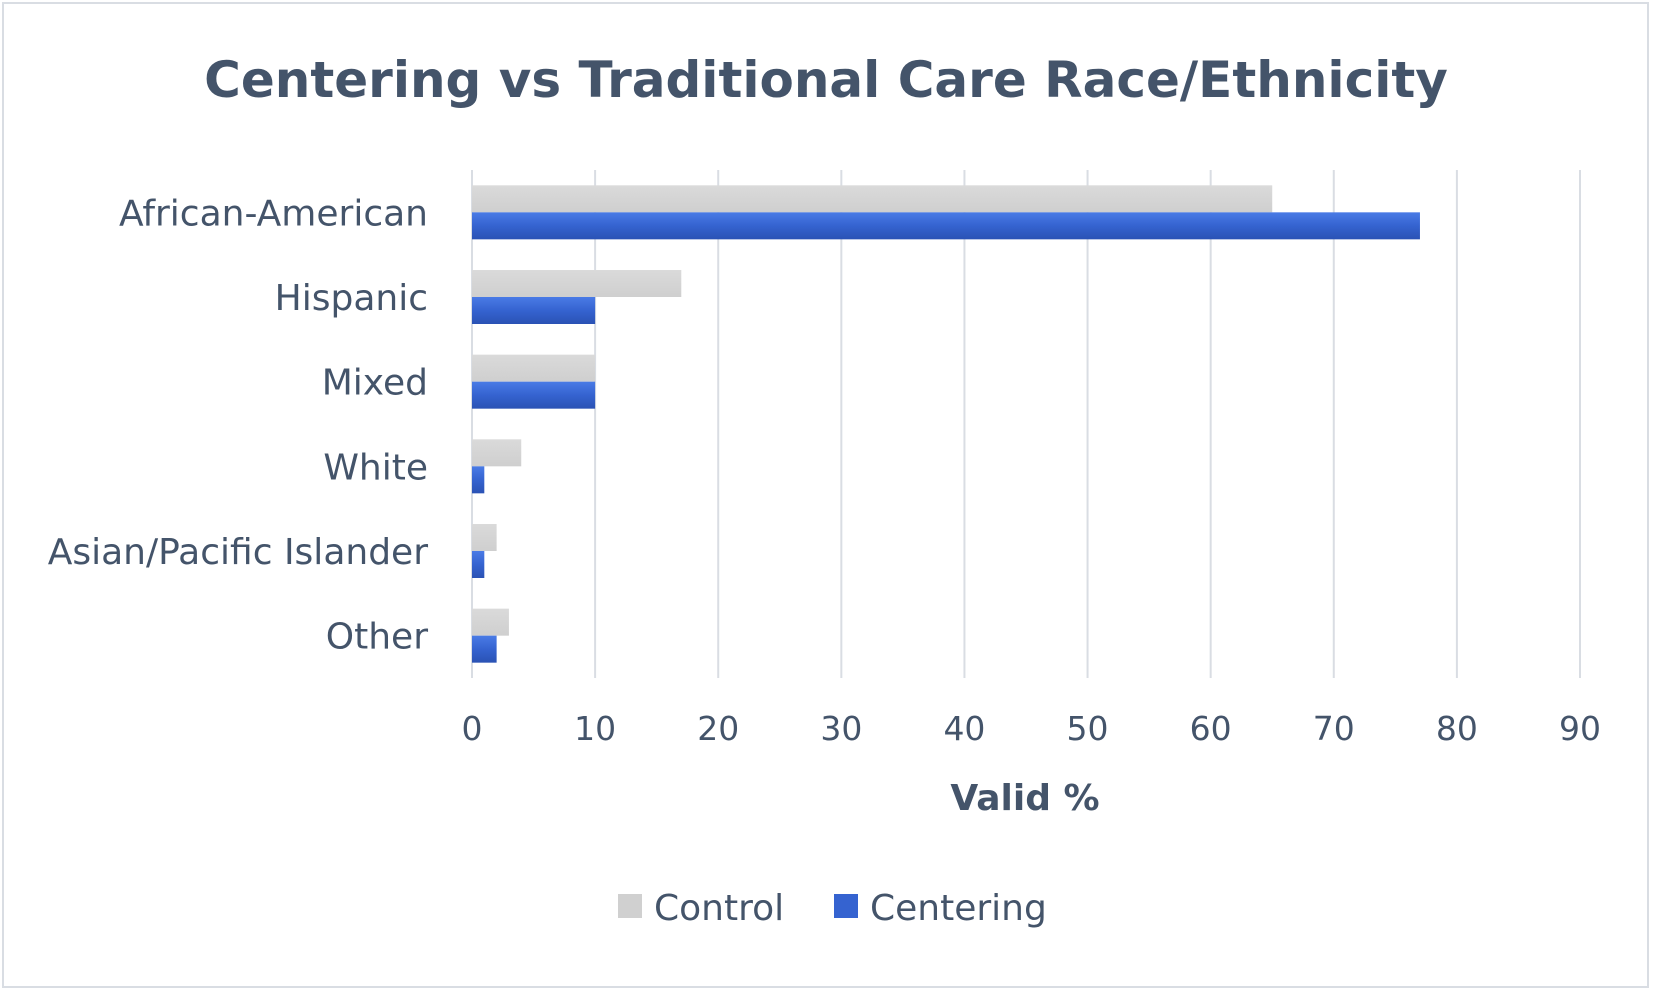 The image size is (1653, 992). Describe the element at coordinates (718, 728) in the screenshot. I see `x-tick-label: 20` at that location.